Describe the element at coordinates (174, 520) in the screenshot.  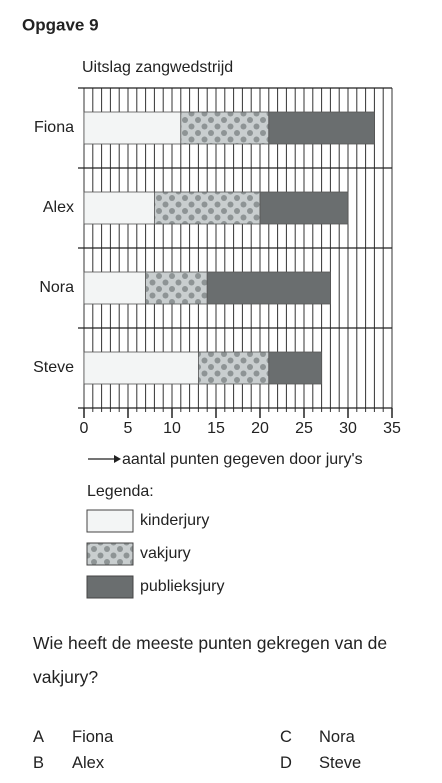
I see `legend-label: kinderjury` at that location.